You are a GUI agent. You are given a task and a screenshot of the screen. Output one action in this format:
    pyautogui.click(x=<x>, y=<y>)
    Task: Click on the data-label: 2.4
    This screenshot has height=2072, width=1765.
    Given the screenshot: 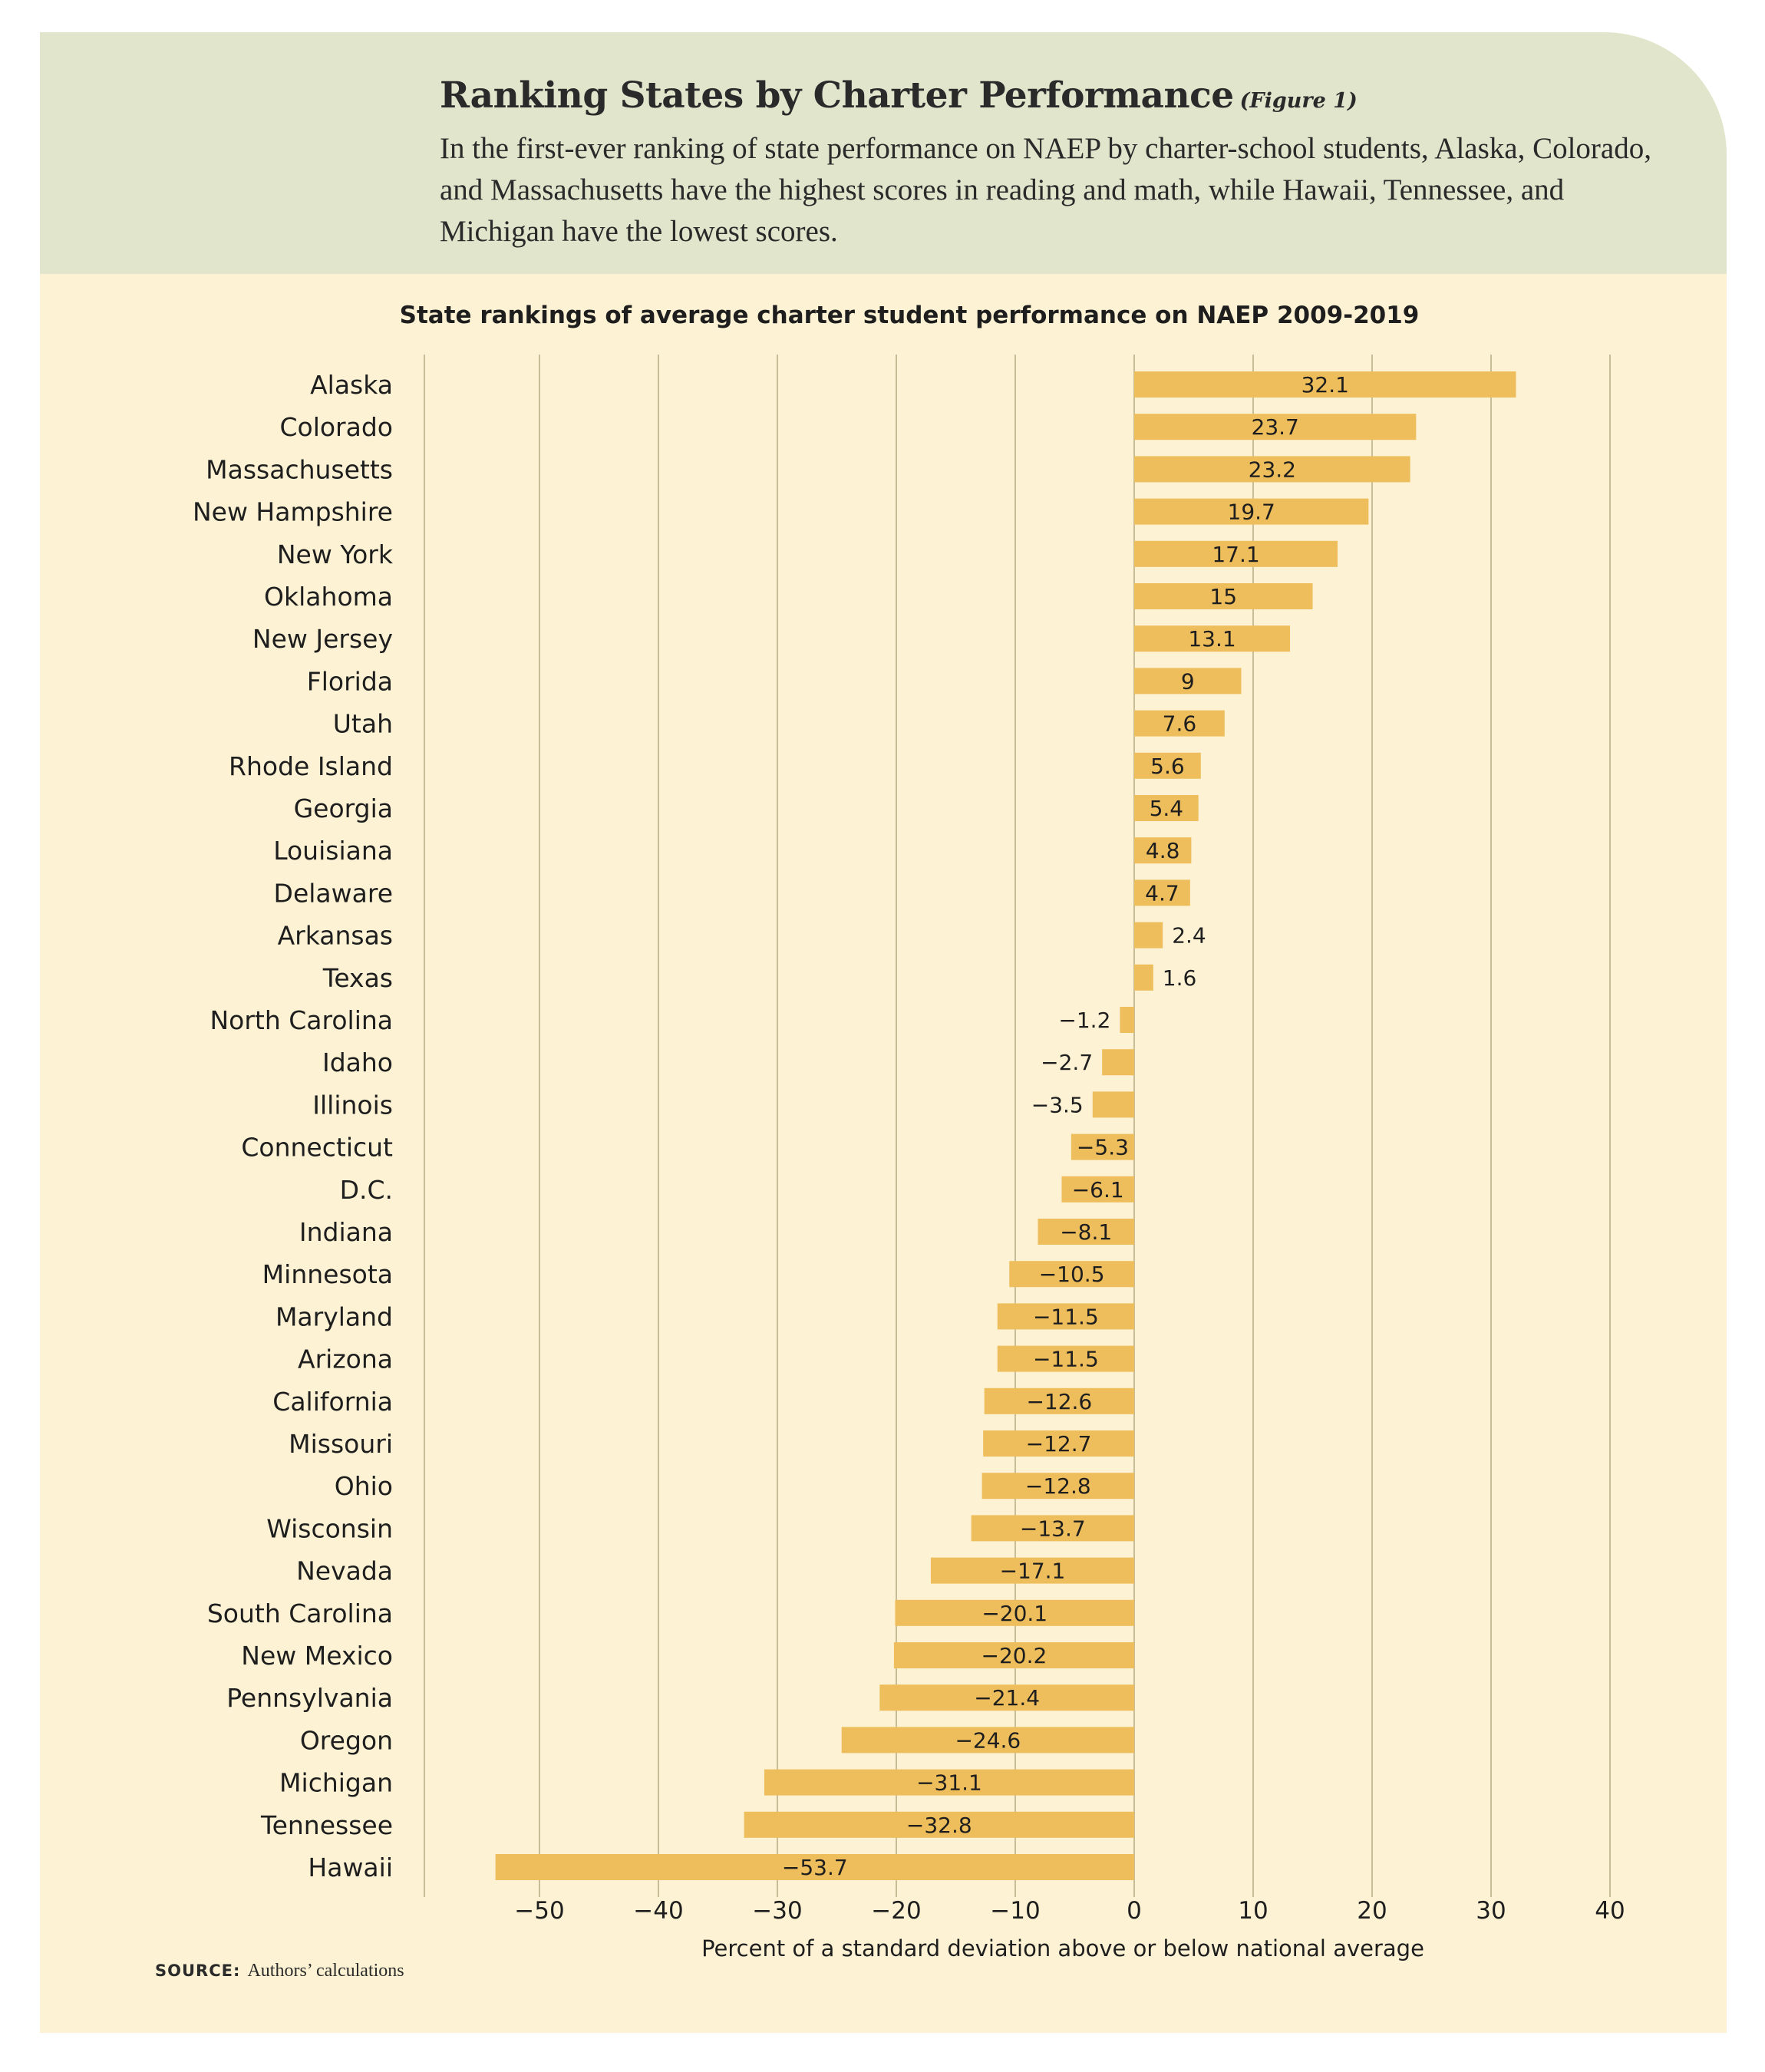 What is the action you would take?
    pyautogui.click(x=1189, y=936)
    